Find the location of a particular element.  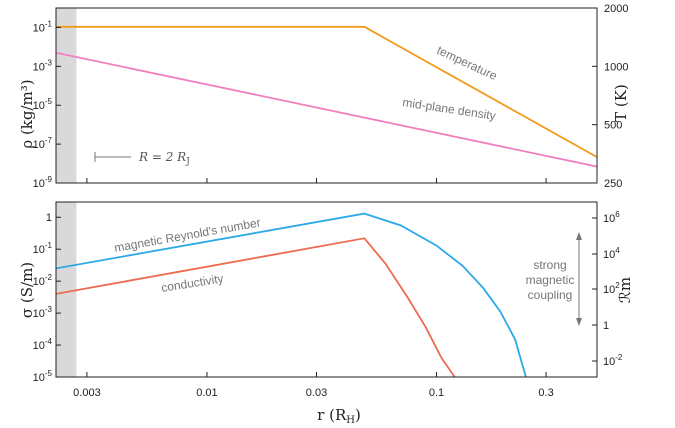

x-tick-label: 0.1 is located at coordinates (436, 393).